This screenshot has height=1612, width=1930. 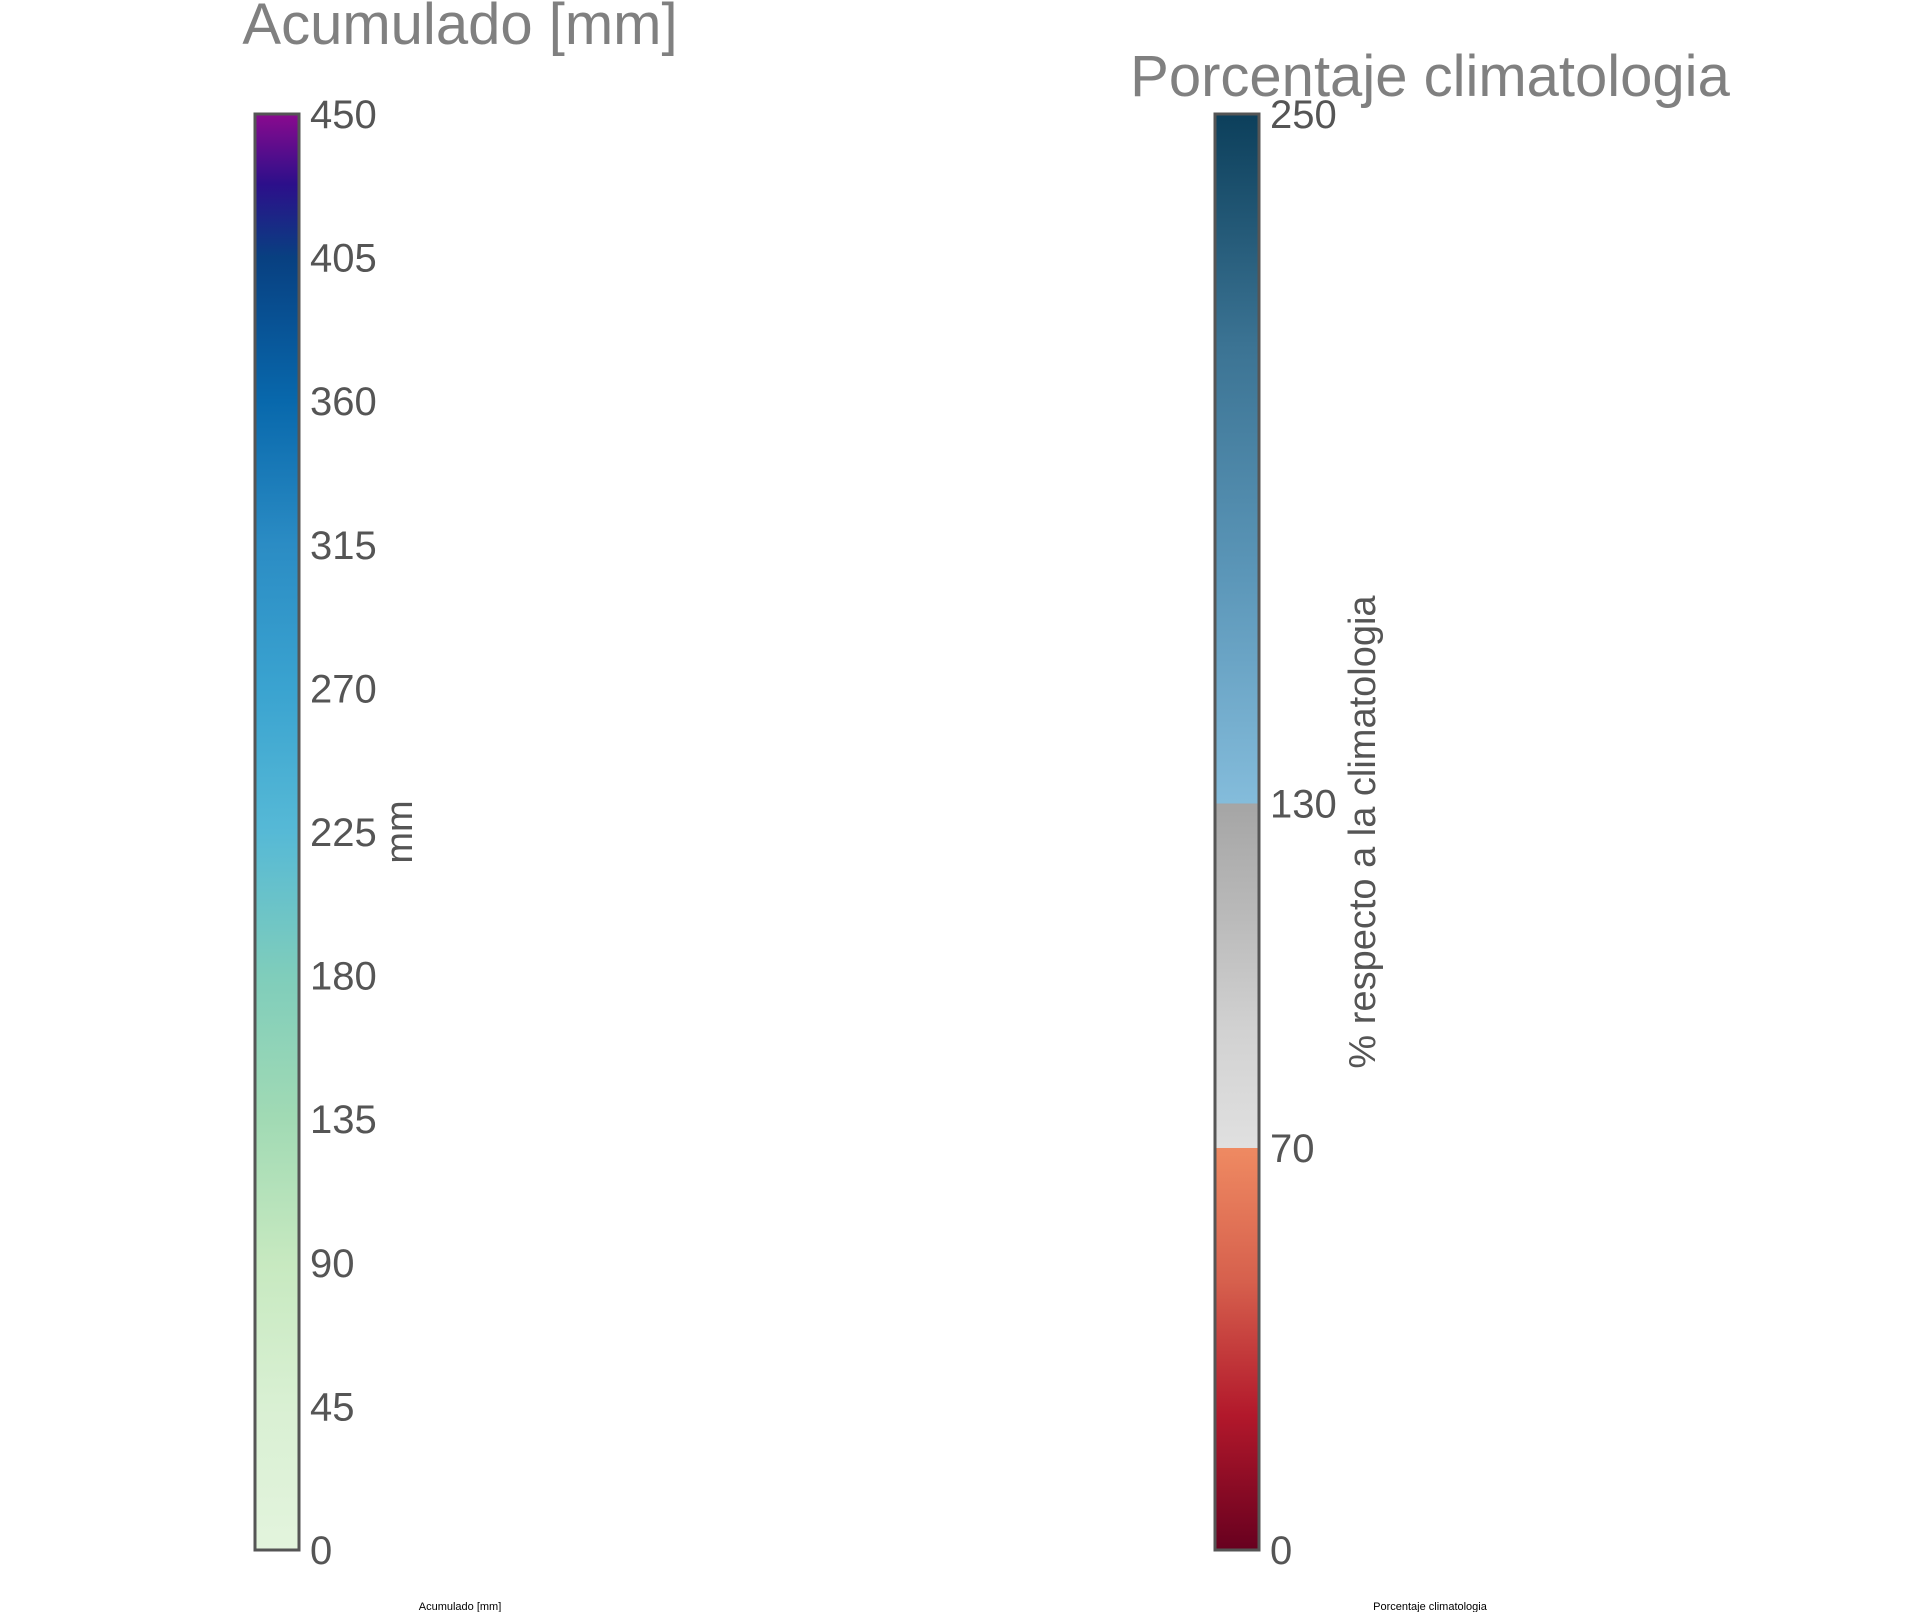 I want to click on tick-label: 405, so click(x=343, y=259).